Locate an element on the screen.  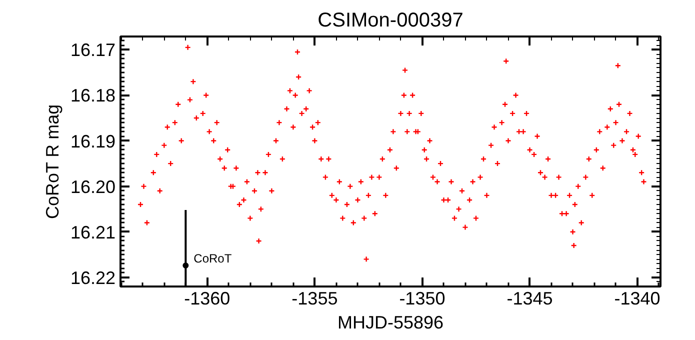
y-tick-label: 16.17 is located at coordinates (93, 50).